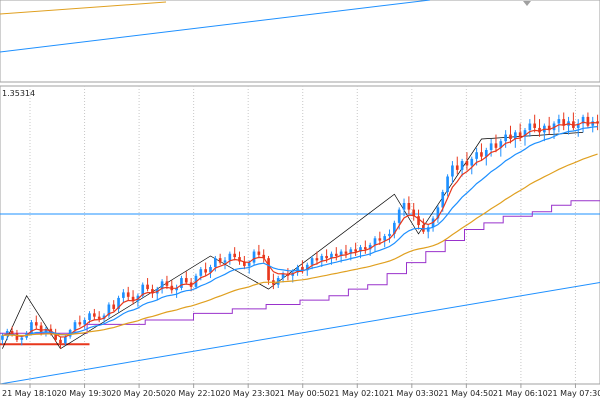 This screenshot has width=600, height=400. I want to click on x-tick-label: 21 May 07:30, so click(573, 393).